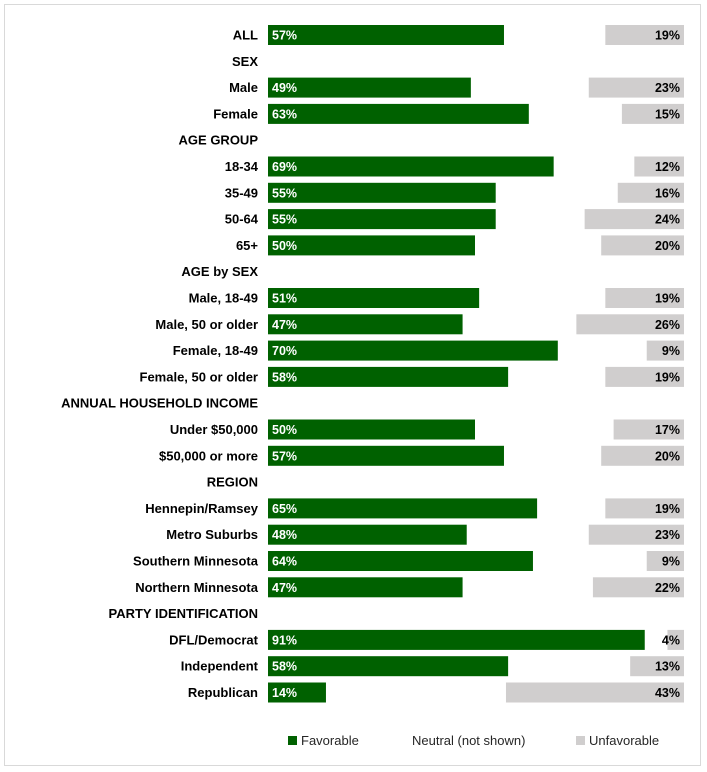 The height and width of the screenshot is (772, 707). What do you see at coordinates (284, 377) in the screenshot?
I see `label-favorable-female-50-or-older: 58%` at bounding box center [284, 377].